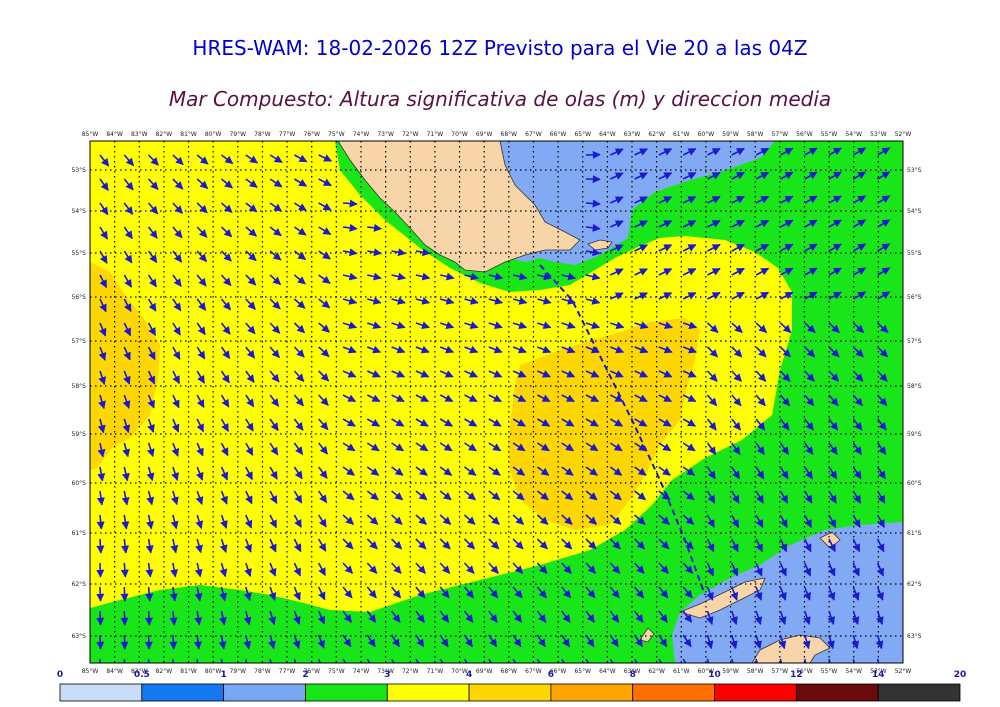 The image size is (1000, 707). What do you see at coordinates (60, 675) in the screenshot?
I see `colorbar-label: 0` at bounding box center [60, 675].